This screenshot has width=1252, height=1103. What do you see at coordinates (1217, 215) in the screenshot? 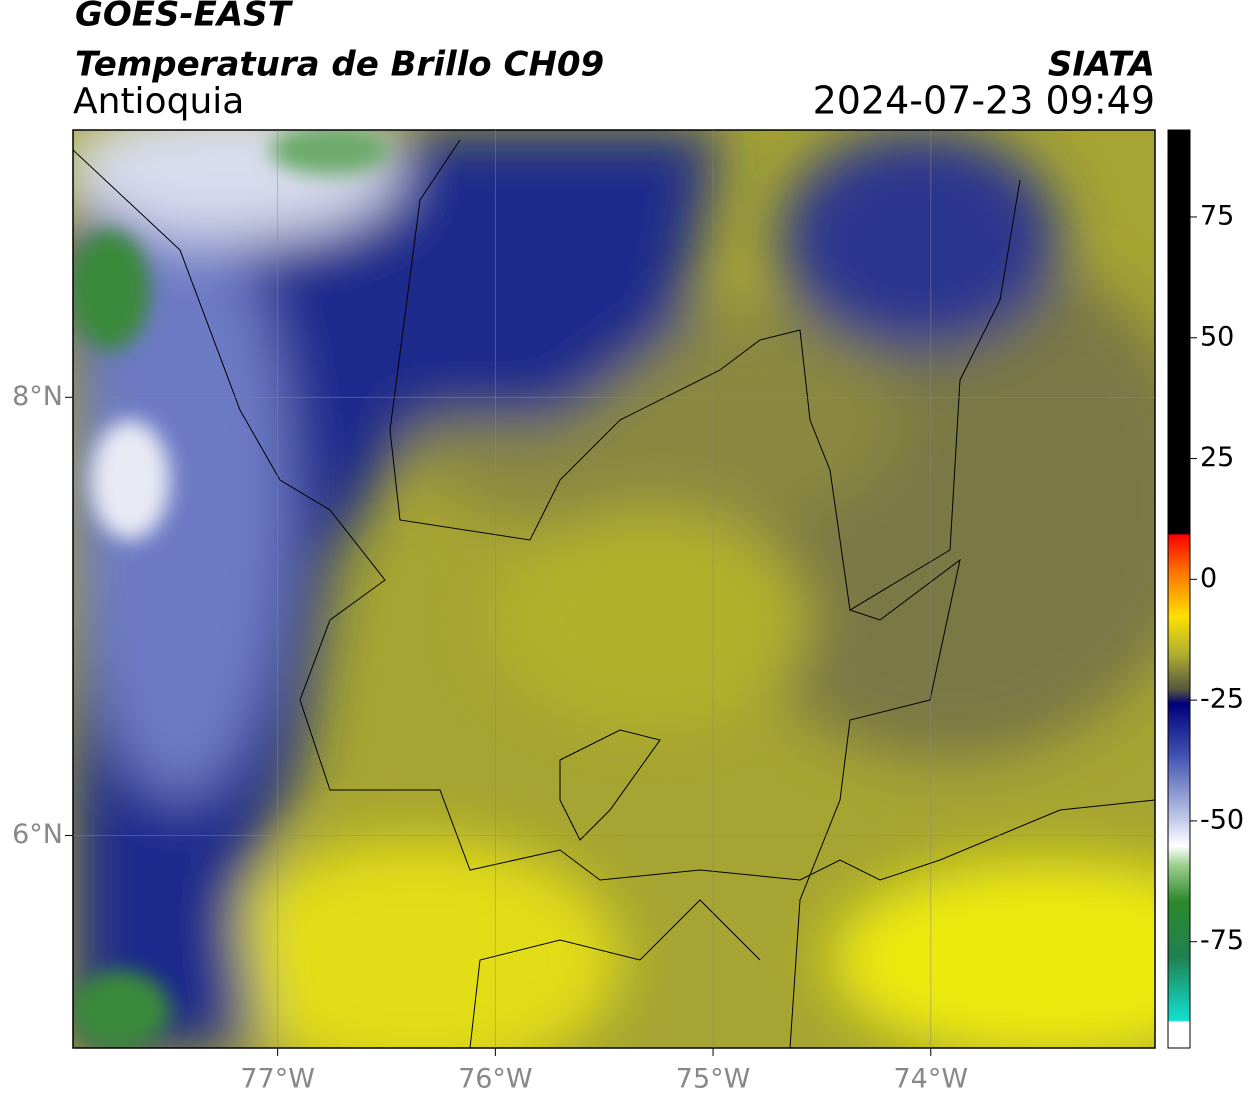
I see `colorbar-tick-label: 75` at bounding box center [1217, 215].